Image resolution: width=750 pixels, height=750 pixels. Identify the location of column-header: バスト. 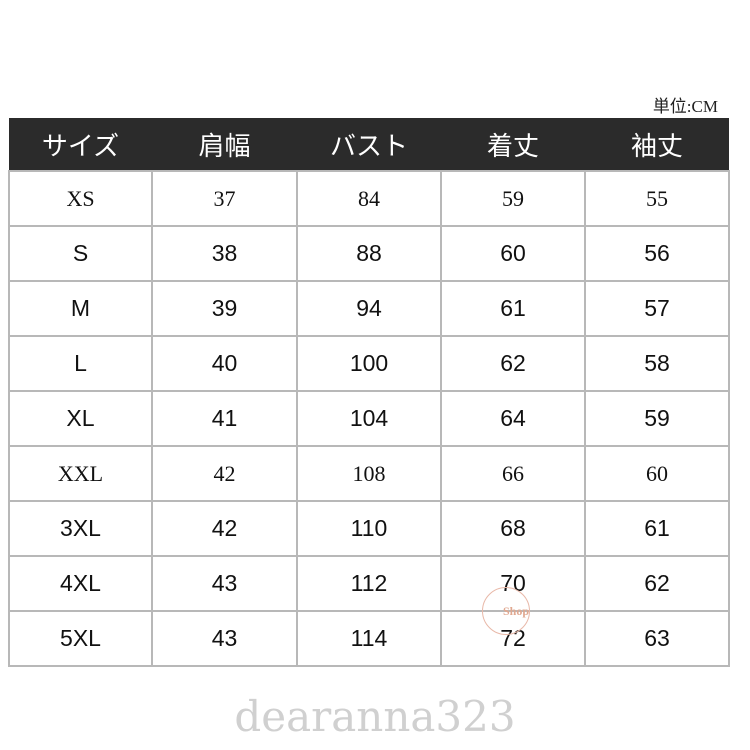
(369, 144).